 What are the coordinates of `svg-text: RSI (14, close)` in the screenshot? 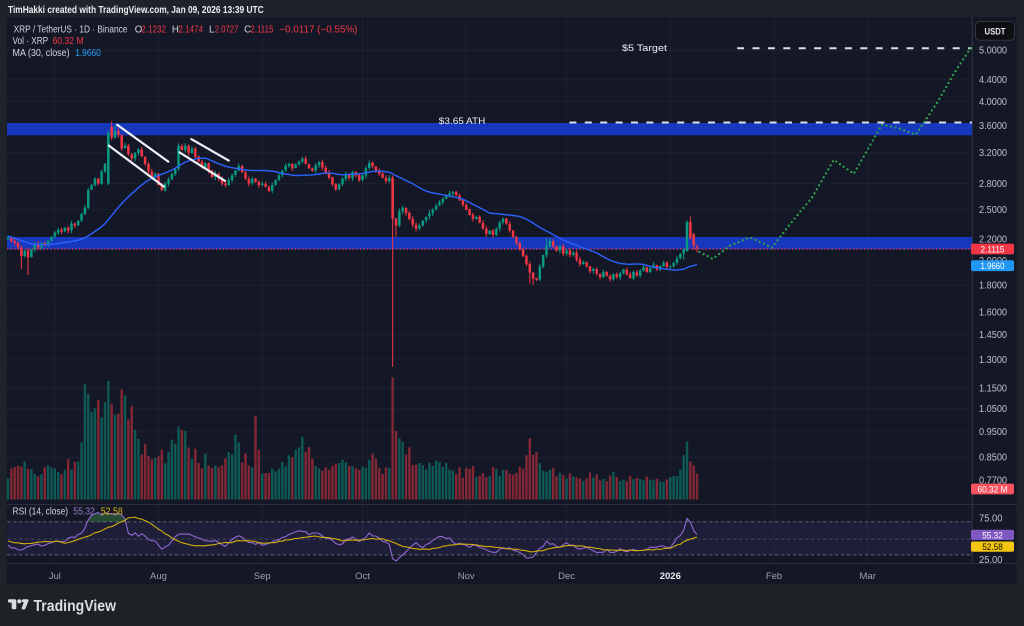 It's located at (41, 511).